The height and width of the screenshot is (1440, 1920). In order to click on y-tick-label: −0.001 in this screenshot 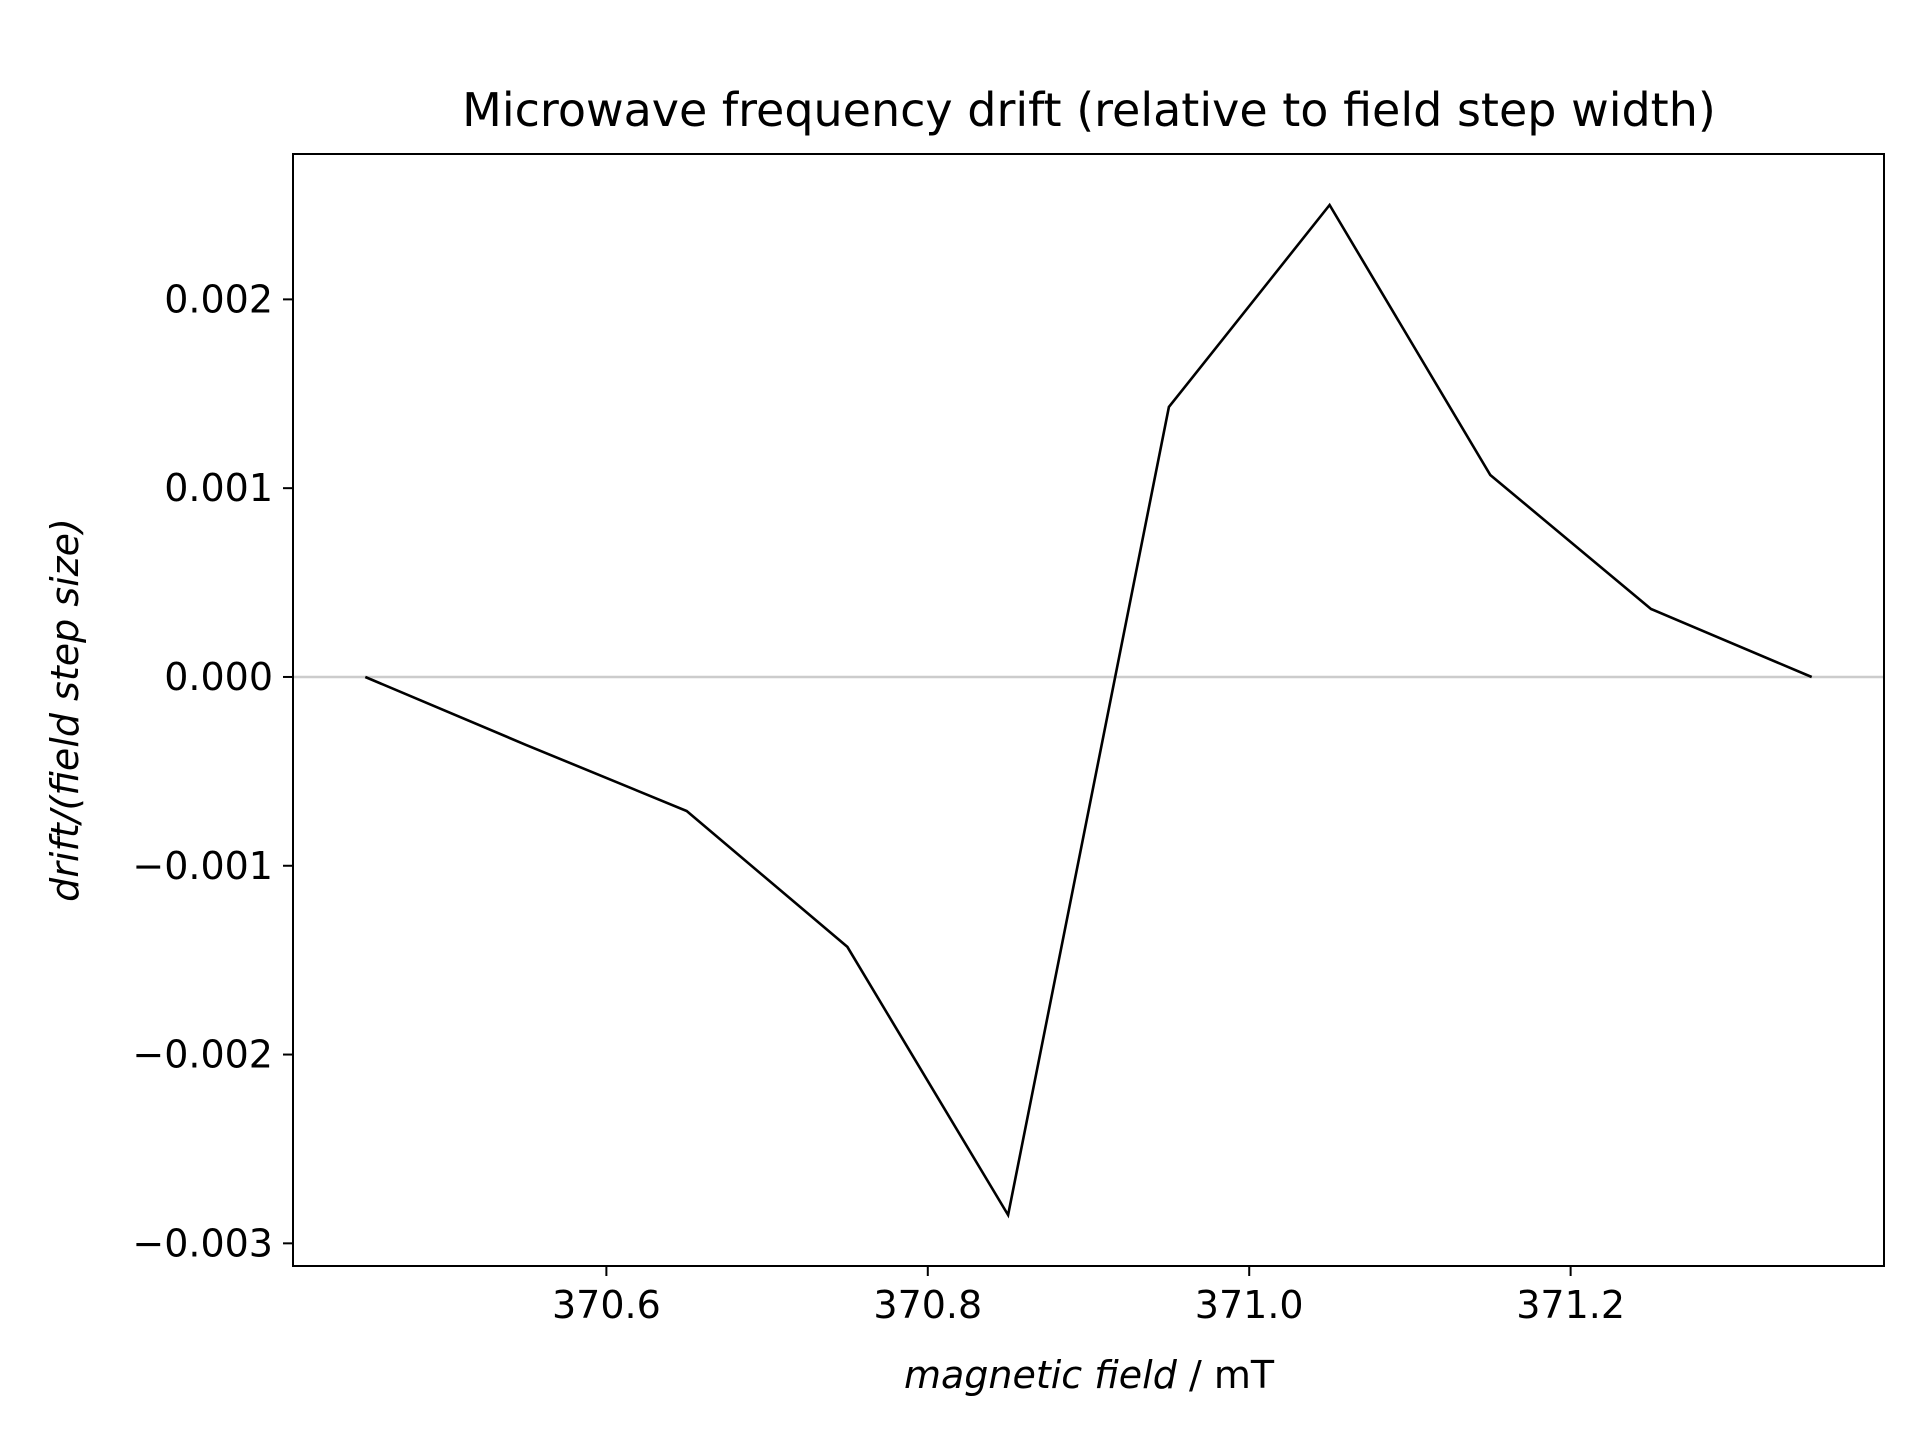, I will do `click(202, 866)`.